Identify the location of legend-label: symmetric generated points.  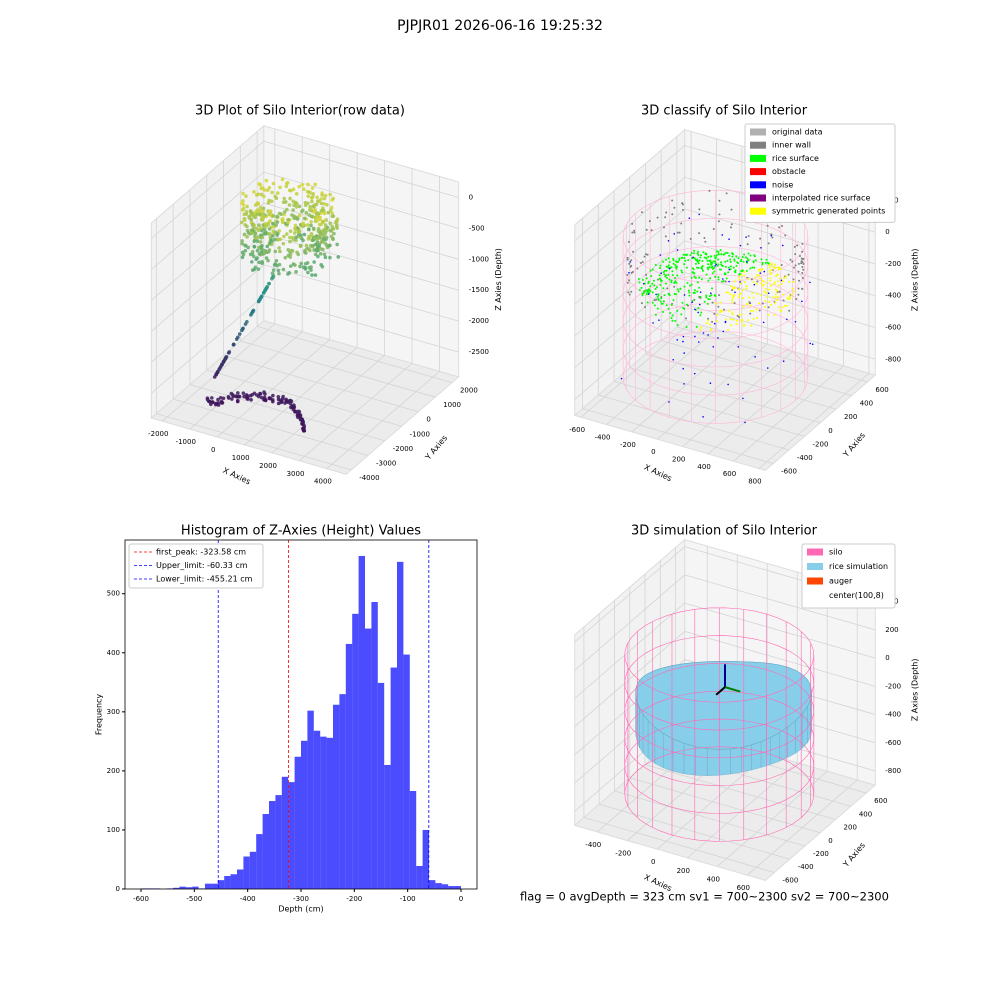
(828, 211).